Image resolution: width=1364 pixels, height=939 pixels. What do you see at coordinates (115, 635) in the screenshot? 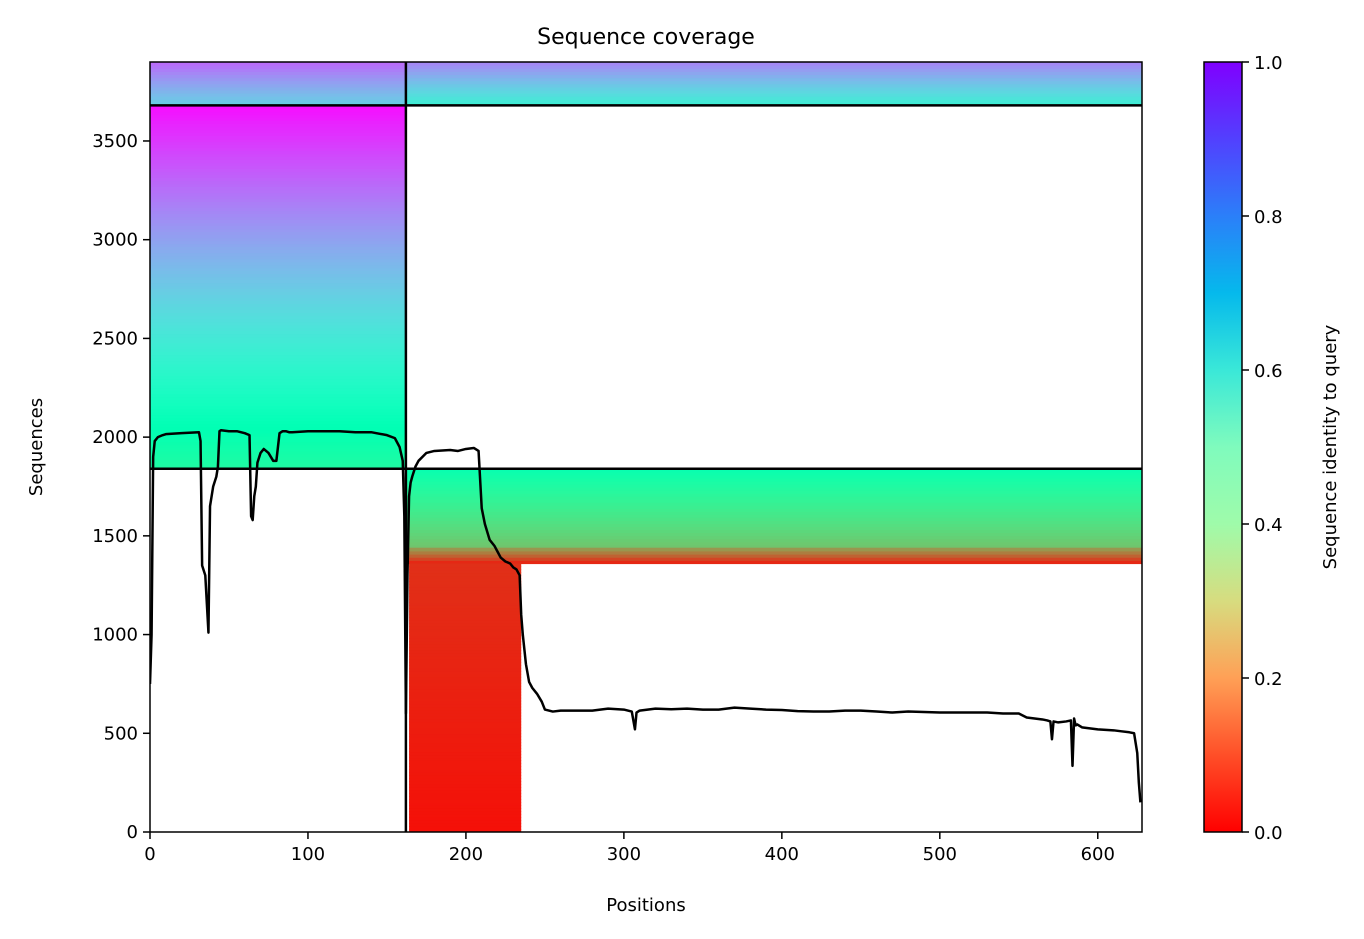
I see `y-tick-label: 1000` at bounding box center [115, 635].